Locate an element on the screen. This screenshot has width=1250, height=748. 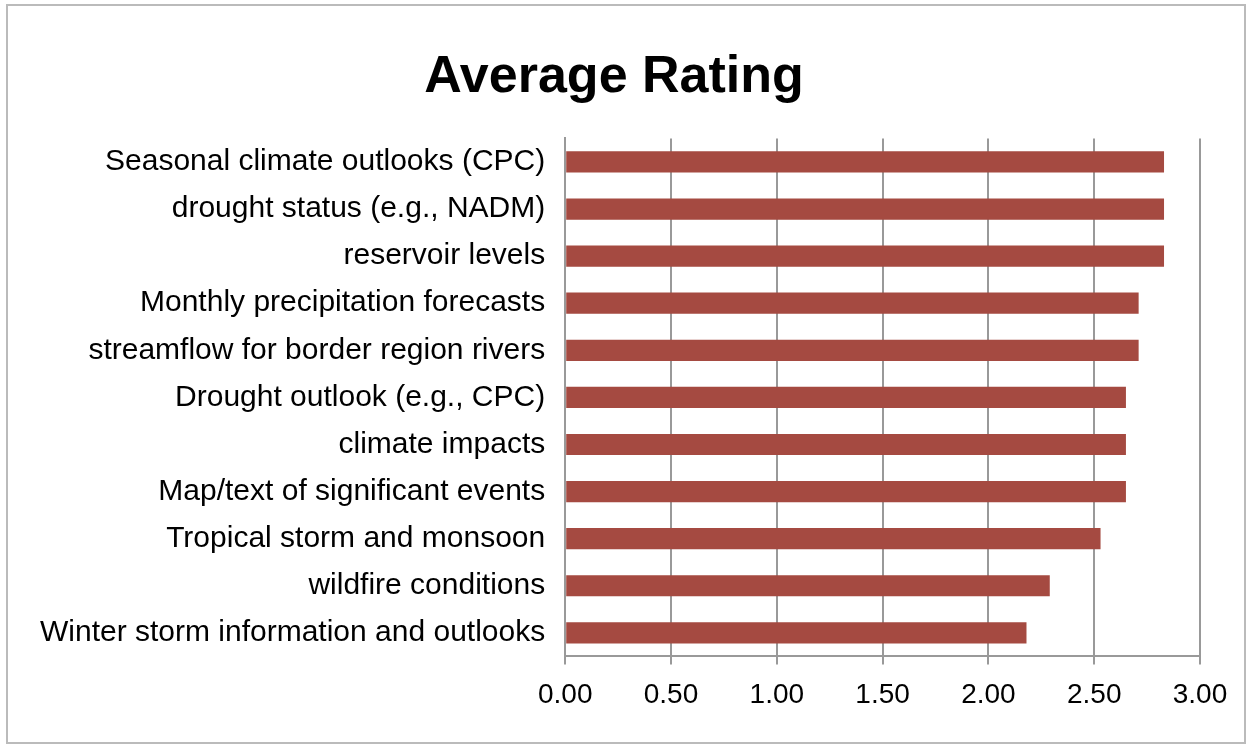
y-tick-label: Drought outlook (e.g., CPC) is located at coordinates (360, 395).